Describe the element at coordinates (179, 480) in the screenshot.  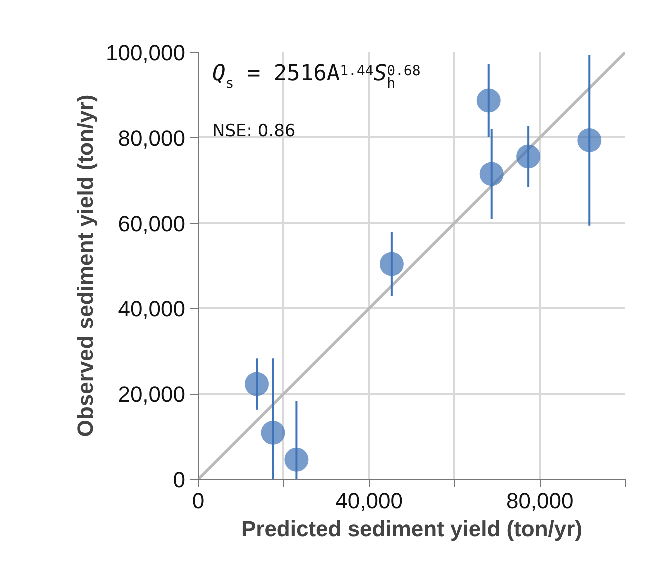
I see `y-tick-label: 0` at that location.